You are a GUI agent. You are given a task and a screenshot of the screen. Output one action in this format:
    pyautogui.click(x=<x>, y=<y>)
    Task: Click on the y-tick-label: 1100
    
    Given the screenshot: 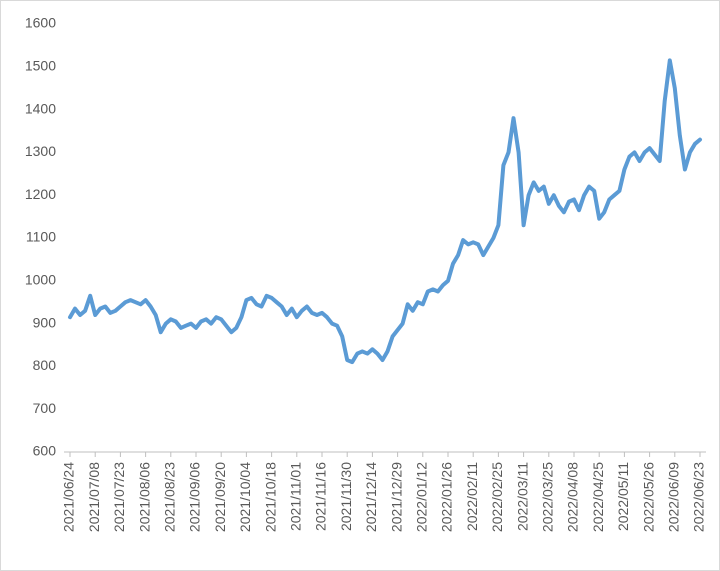 What is the action you would take?
    pyautogui.click(x=41, y=237)
    